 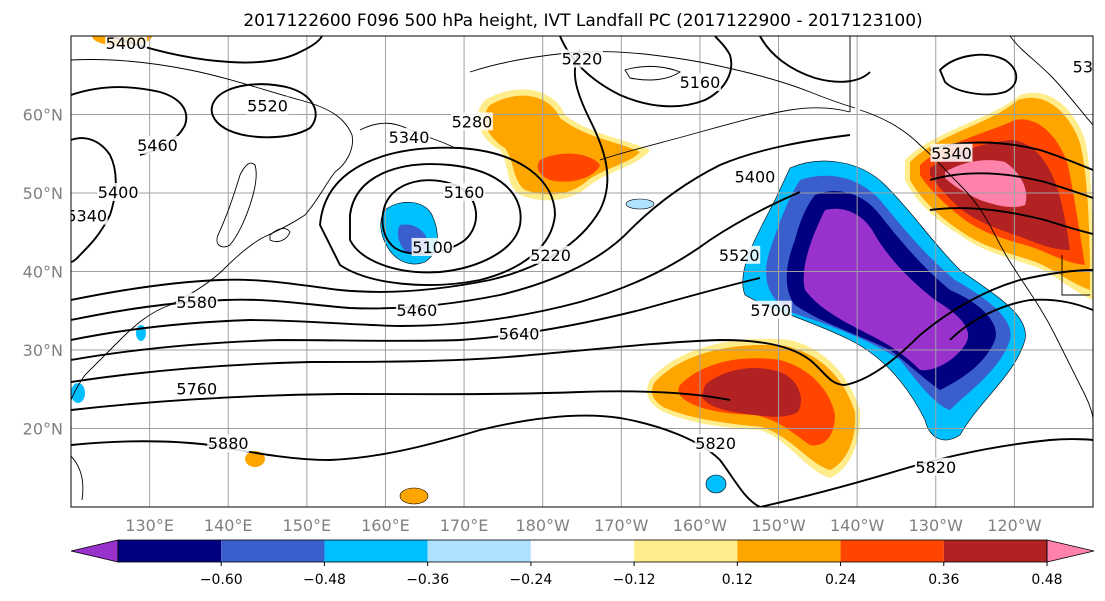 What do you see at coordinates (943, 580) in the screenshot?
I see `colorbar-tick-label: 0.36` at bounding box center [943, 580].